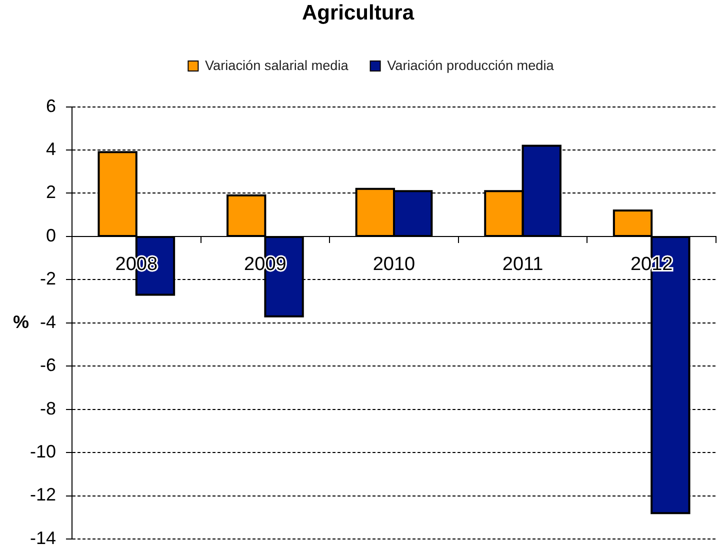  Describe the element at coordinates (51, 192) in the screenshot. I see `y-tick-label: 2` at that location.